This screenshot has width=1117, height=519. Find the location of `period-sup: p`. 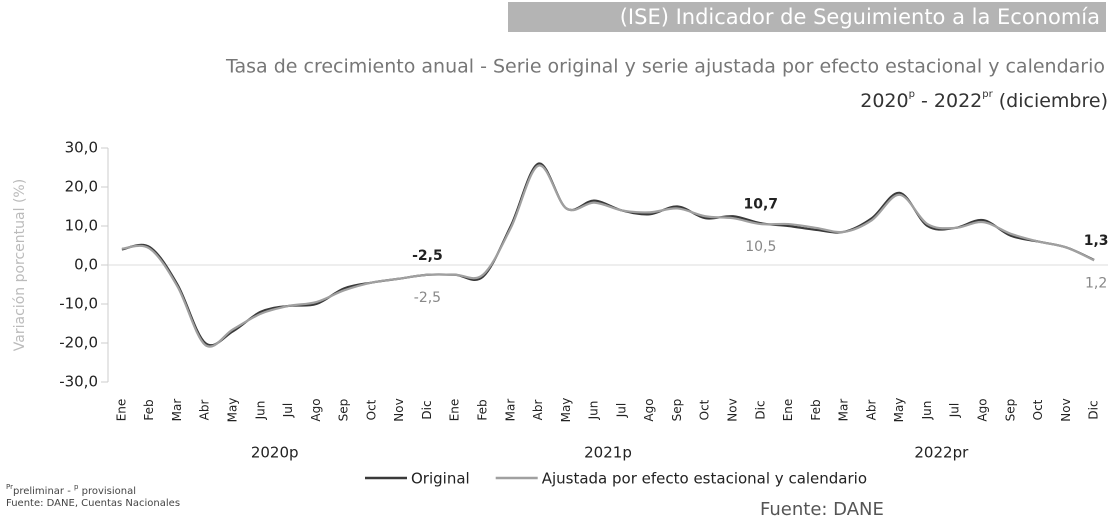

period-sup: p is located at coordinates (912, 94).